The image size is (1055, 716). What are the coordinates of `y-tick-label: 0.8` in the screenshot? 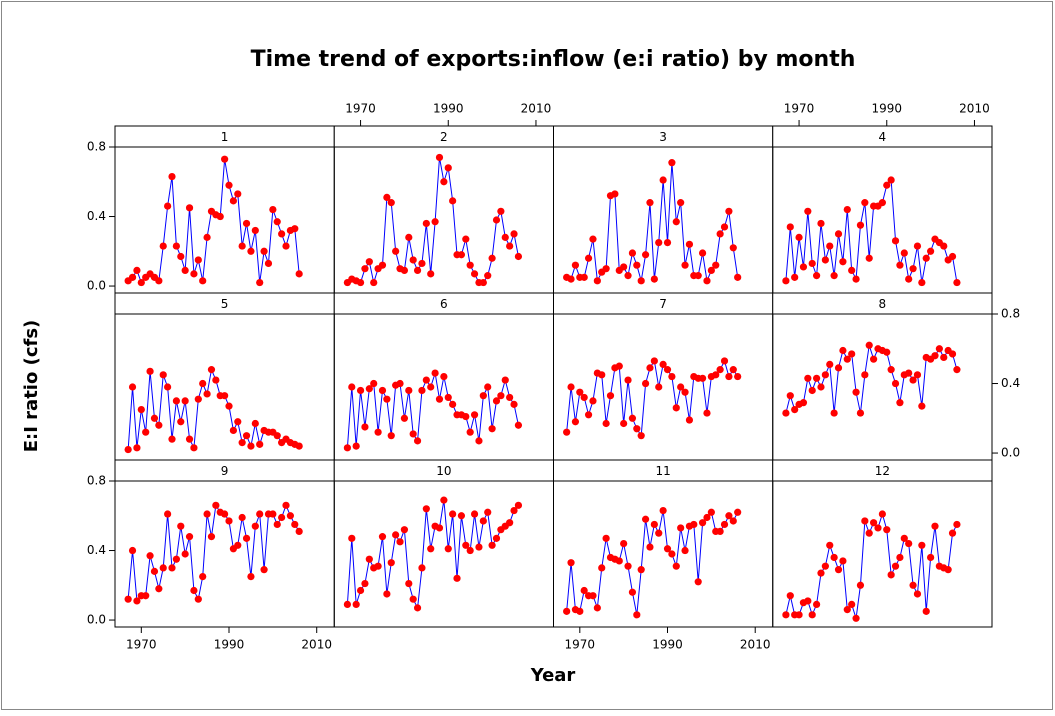 It's located at (96, 147).